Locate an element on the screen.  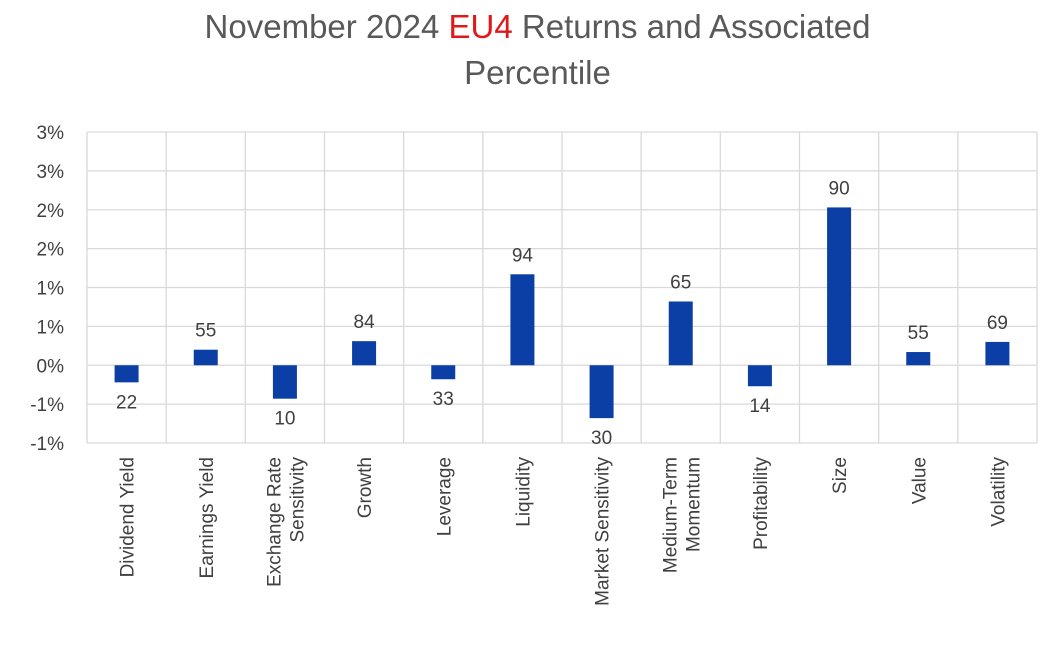
category-label: Leverage is located at coordinates (444, 496).